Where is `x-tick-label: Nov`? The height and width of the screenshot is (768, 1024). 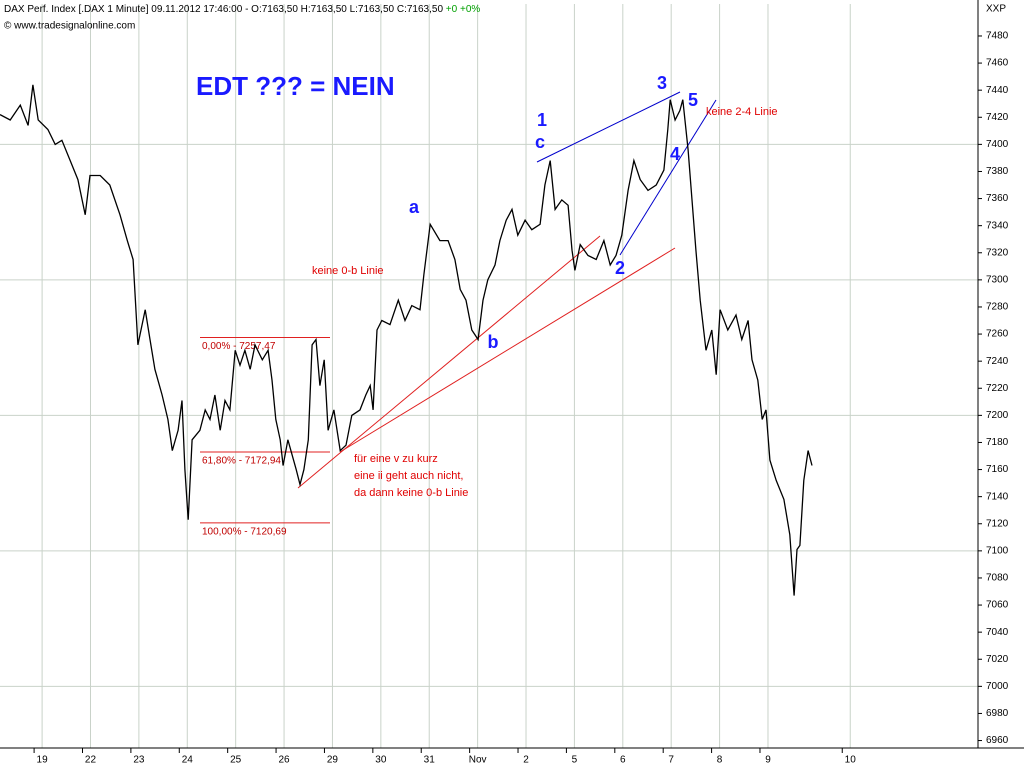
x-tick-label: Nov is located at coordinates (478, 760).